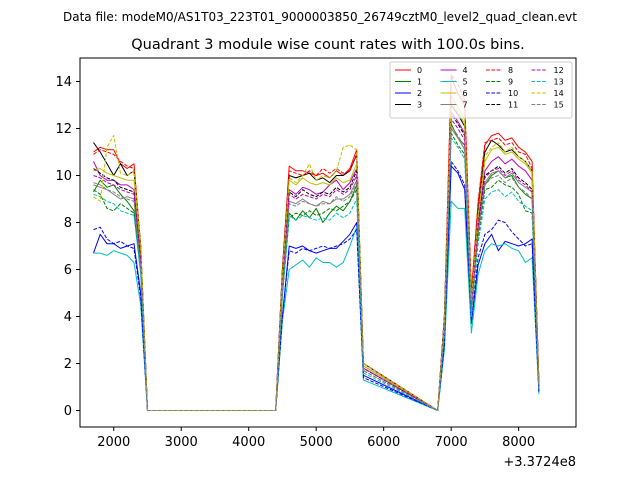  What do you see at coordinates (559, 82) in the screenshot?
I see `legend-label-13: 13` at bounding box center [559, 82].